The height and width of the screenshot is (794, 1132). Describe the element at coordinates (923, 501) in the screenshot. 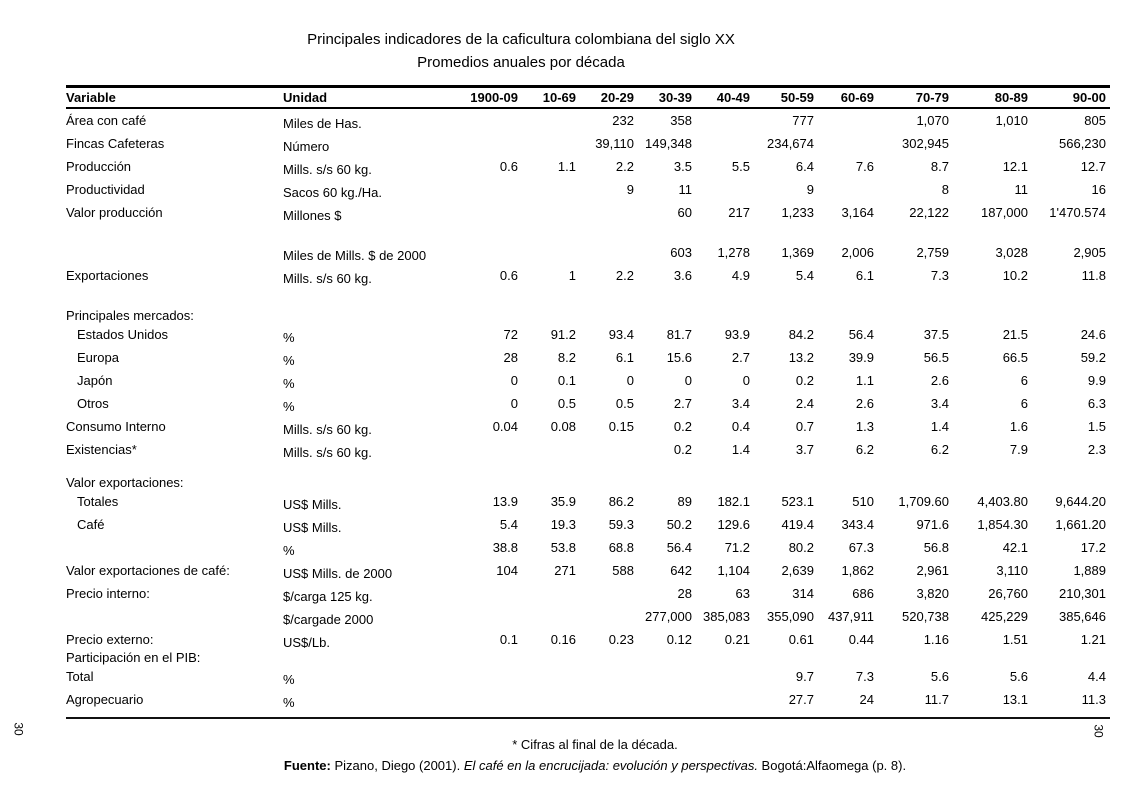

I see `cell-value: 1,709.60` at that location.